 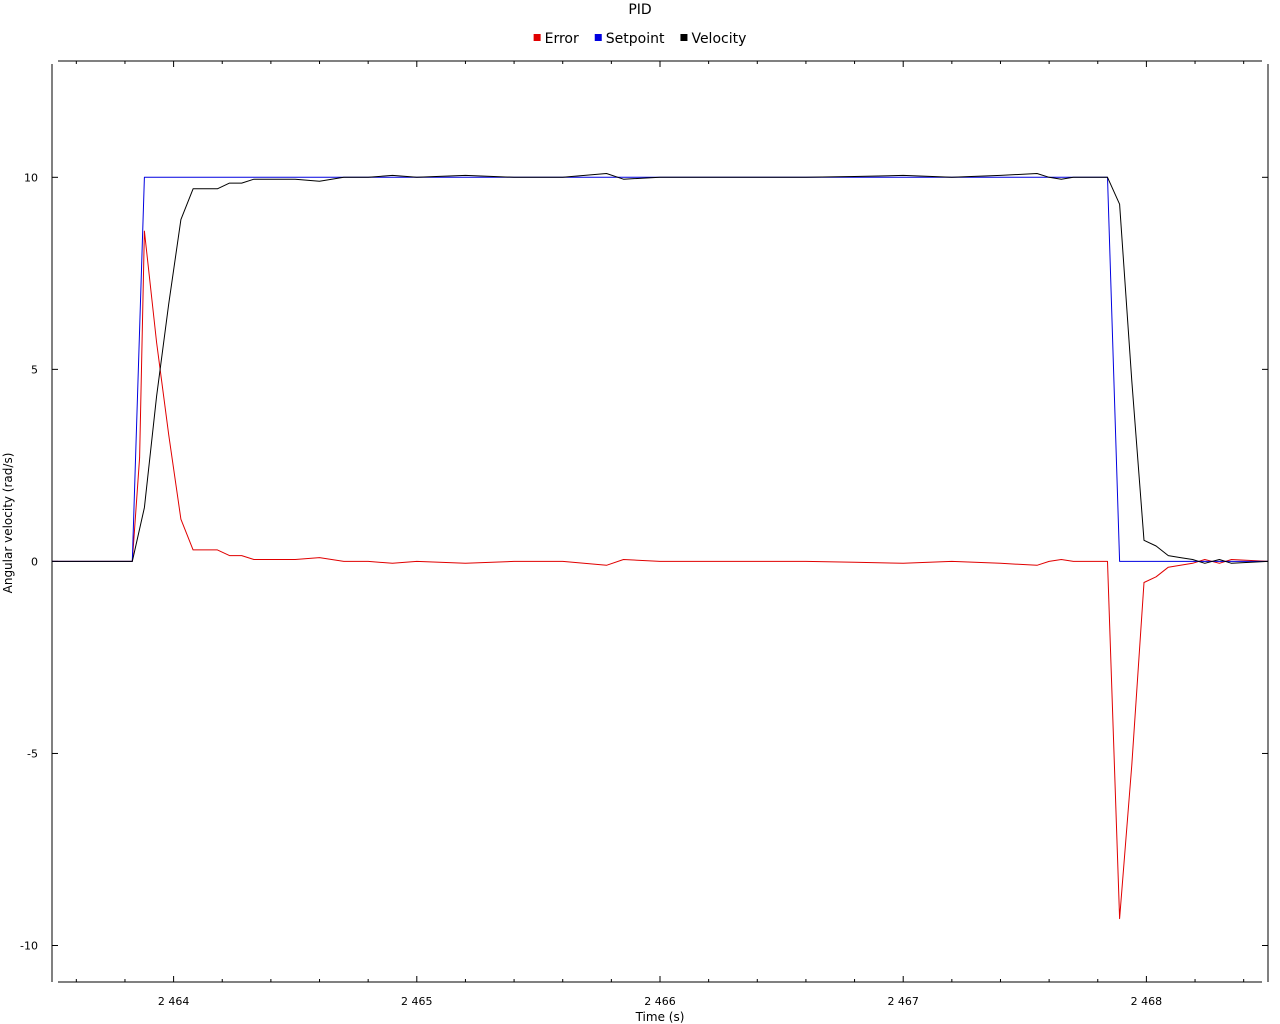 I want to click on x-tick-label: 2 465, so click(x=417, y=1001).